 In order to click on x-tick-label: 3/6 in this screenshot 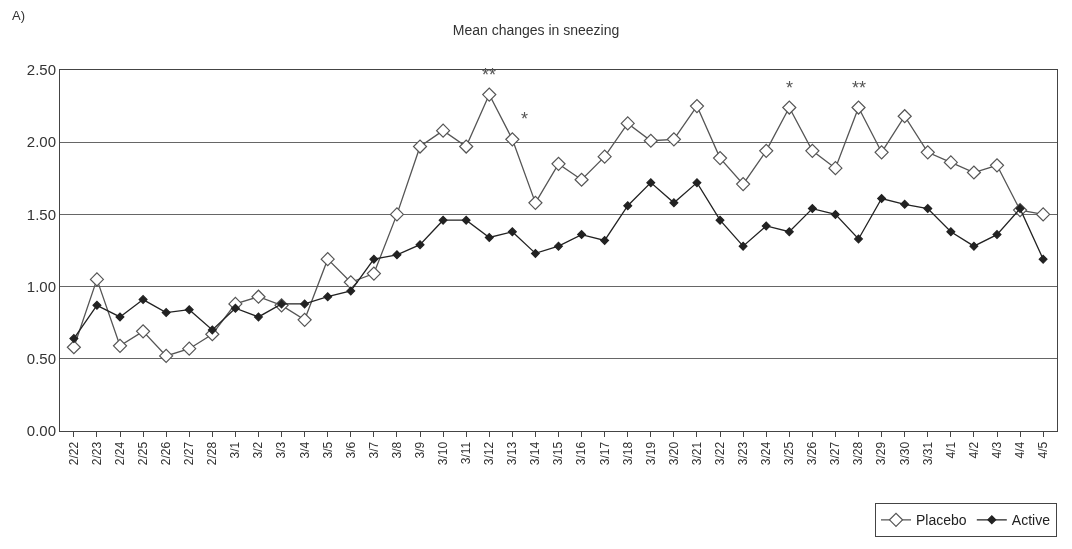, I will do `click(350, 450)`.